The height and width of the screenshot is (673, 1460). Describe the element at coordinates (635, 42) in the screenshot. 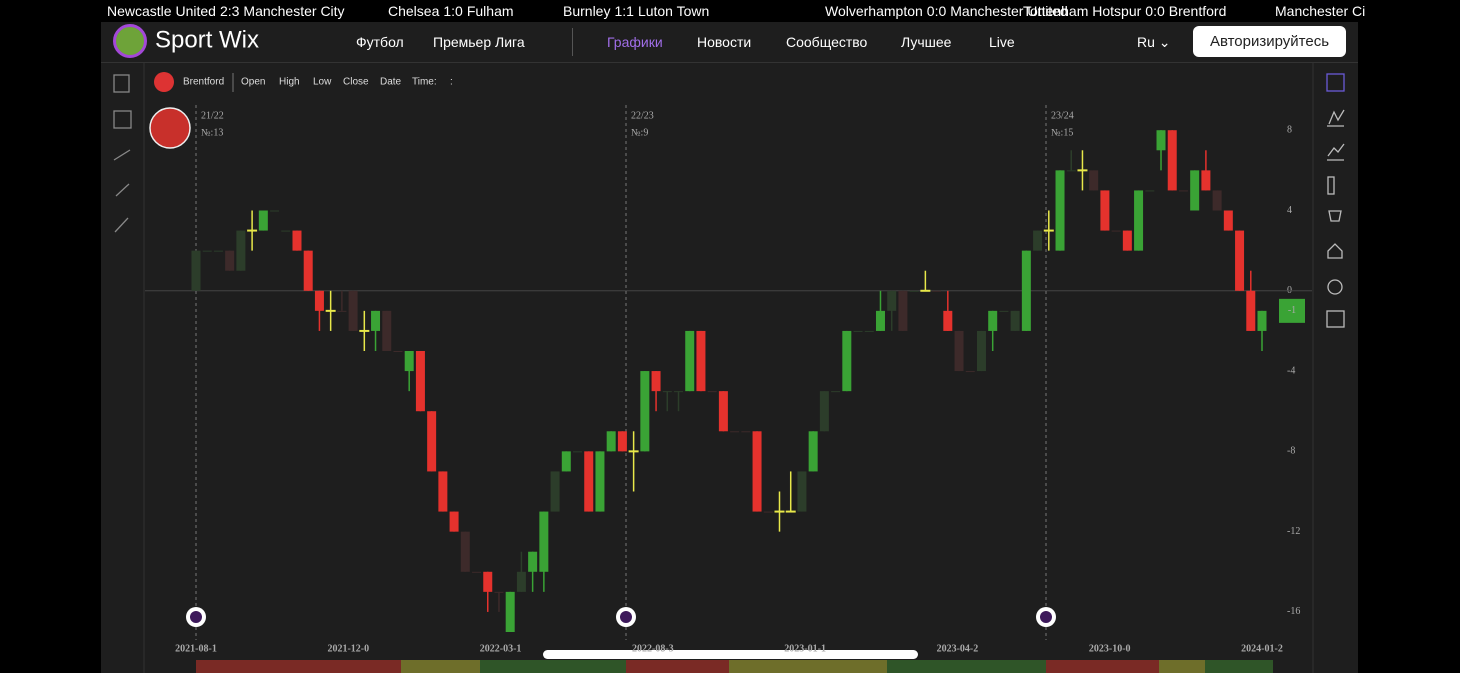

I see `nav-link: Графики` at that location.